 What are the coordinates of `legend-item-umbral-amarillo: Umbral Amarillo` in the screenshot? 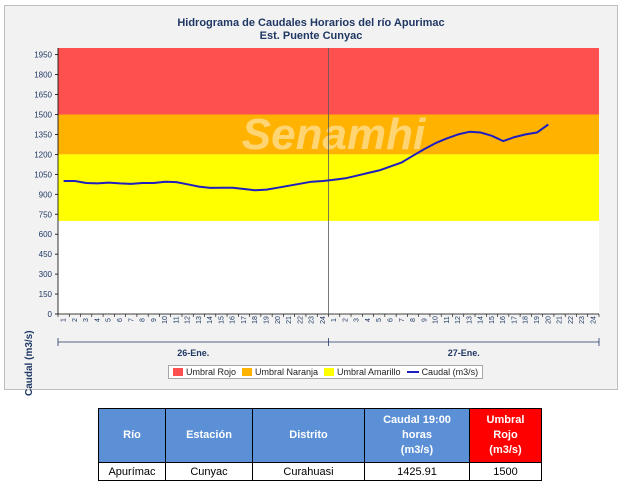 It's located at (362, 372).